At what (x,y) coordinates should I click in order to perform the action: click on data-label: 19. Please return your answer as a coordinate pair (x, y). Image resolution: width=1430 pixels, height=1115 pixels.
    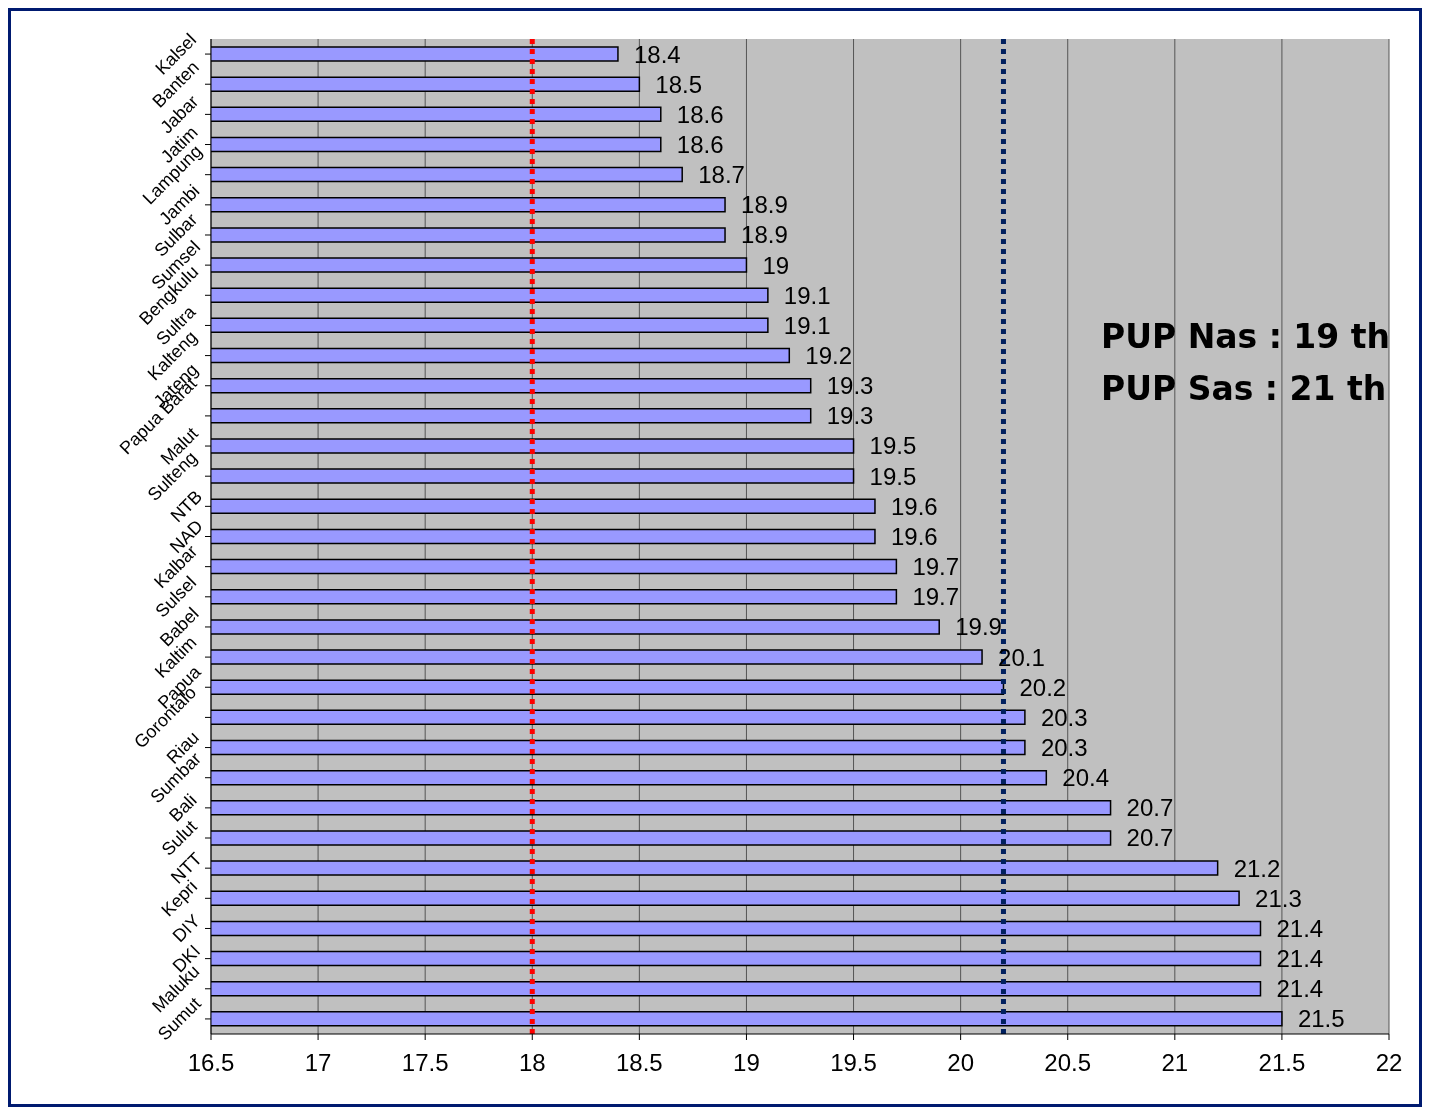
    Looking at the image, I should click on (776, 265).